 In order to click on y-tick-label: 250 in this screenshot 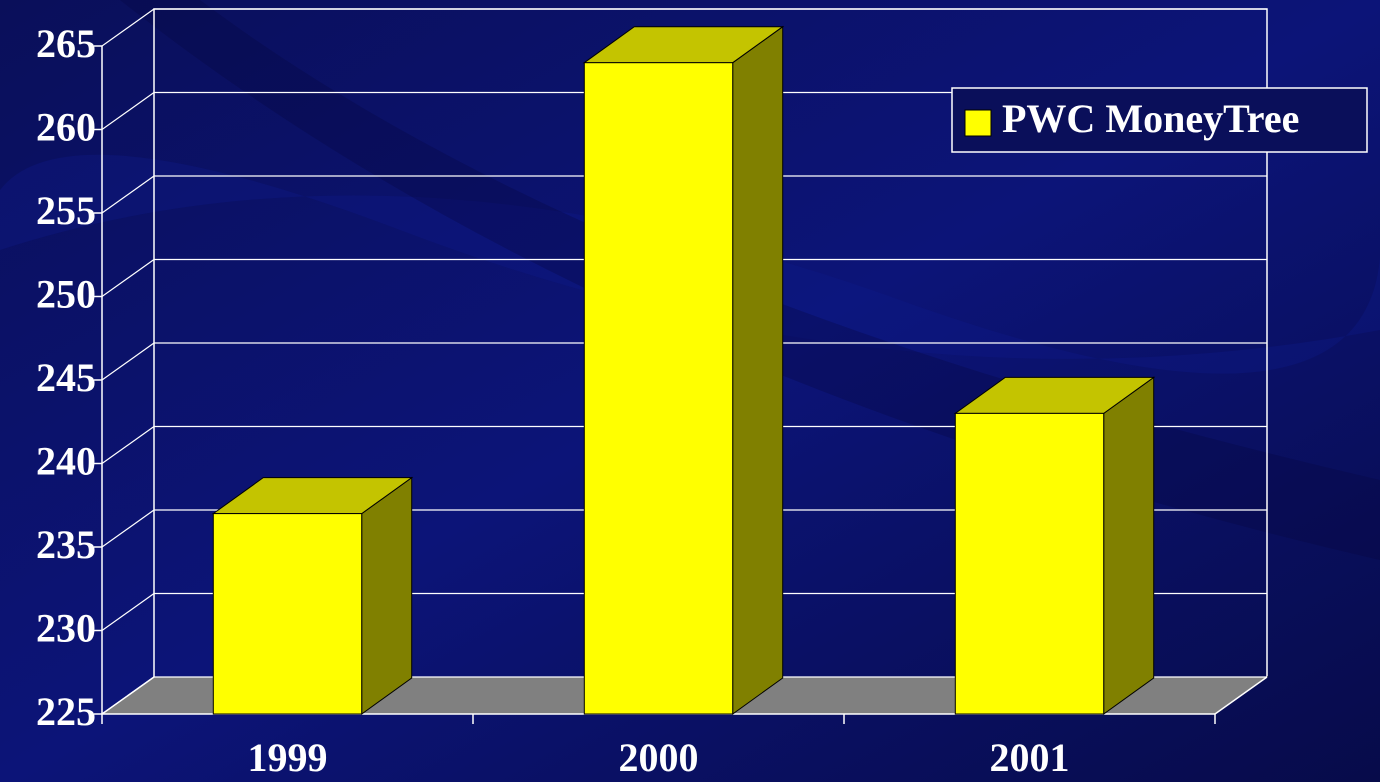, I will do `click(66, 294)`.